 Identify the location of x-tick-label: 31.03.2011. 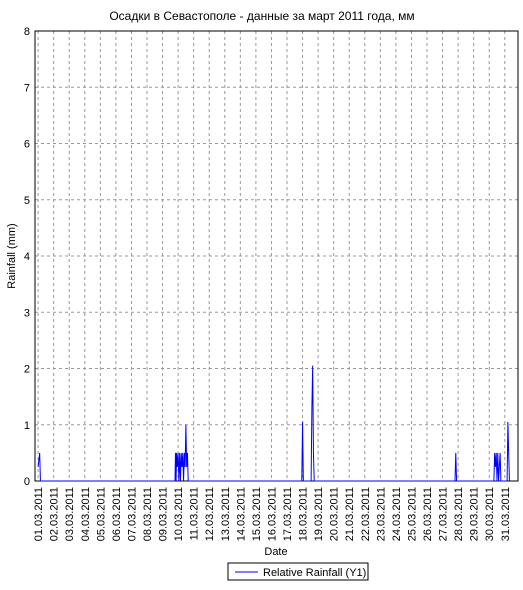
(506, 514).